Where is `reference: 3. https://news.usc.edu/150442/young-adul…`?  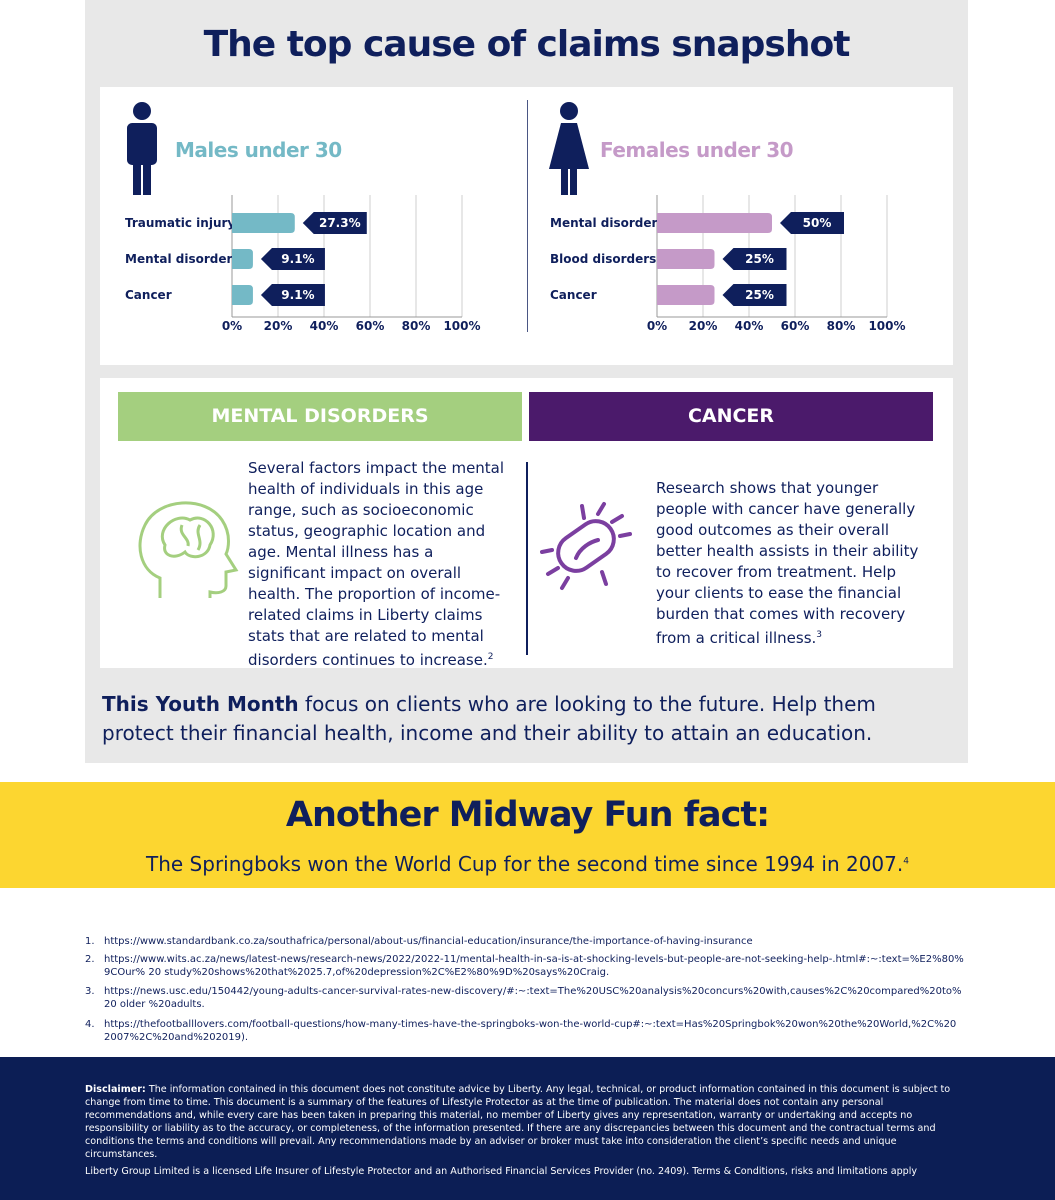 reference: 3. https://news.usc.edu/150442/young-adul… is located at coordinates (525, 998).